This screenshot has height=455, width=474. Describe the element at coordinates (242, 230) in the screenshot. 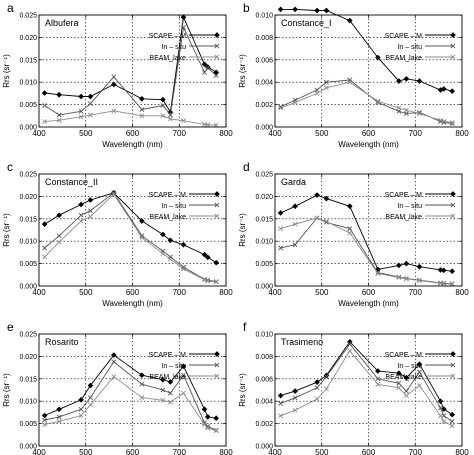

I see `y-axis-label: Rrs (sr⁻¹)` at that location.